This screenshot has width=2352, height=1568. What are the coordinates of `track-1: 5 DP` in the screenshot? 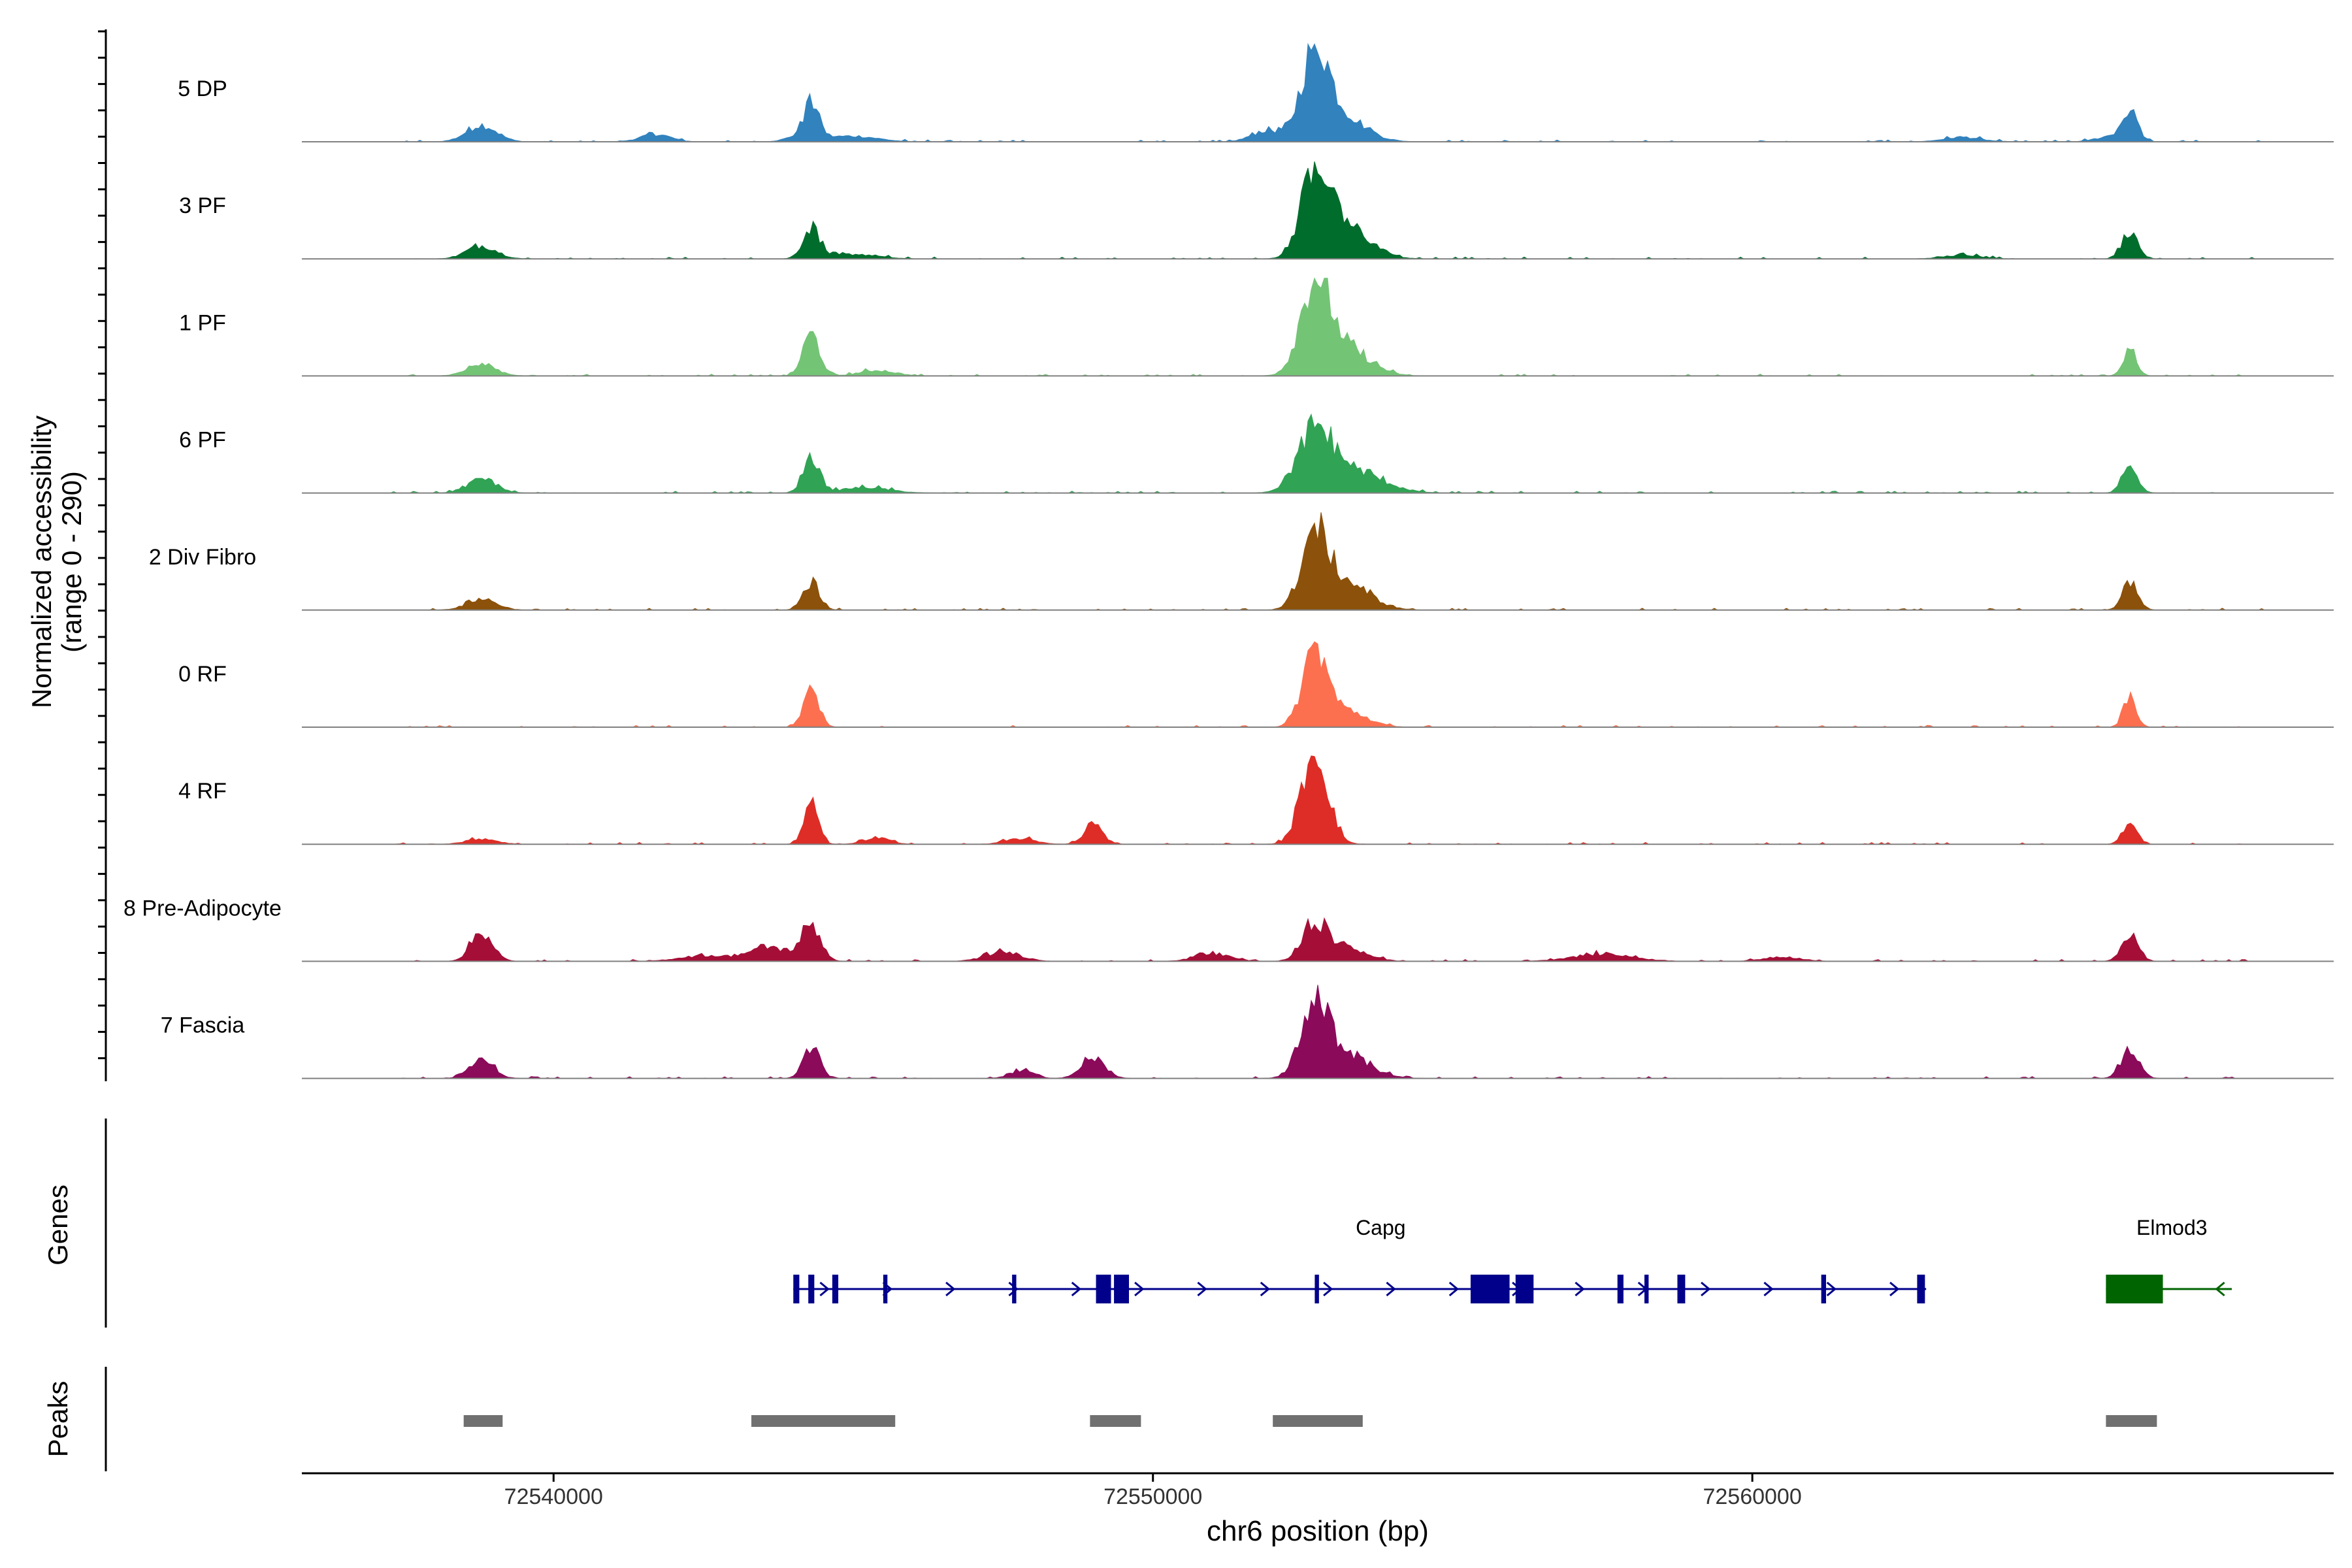 It's located at (1256, 92).